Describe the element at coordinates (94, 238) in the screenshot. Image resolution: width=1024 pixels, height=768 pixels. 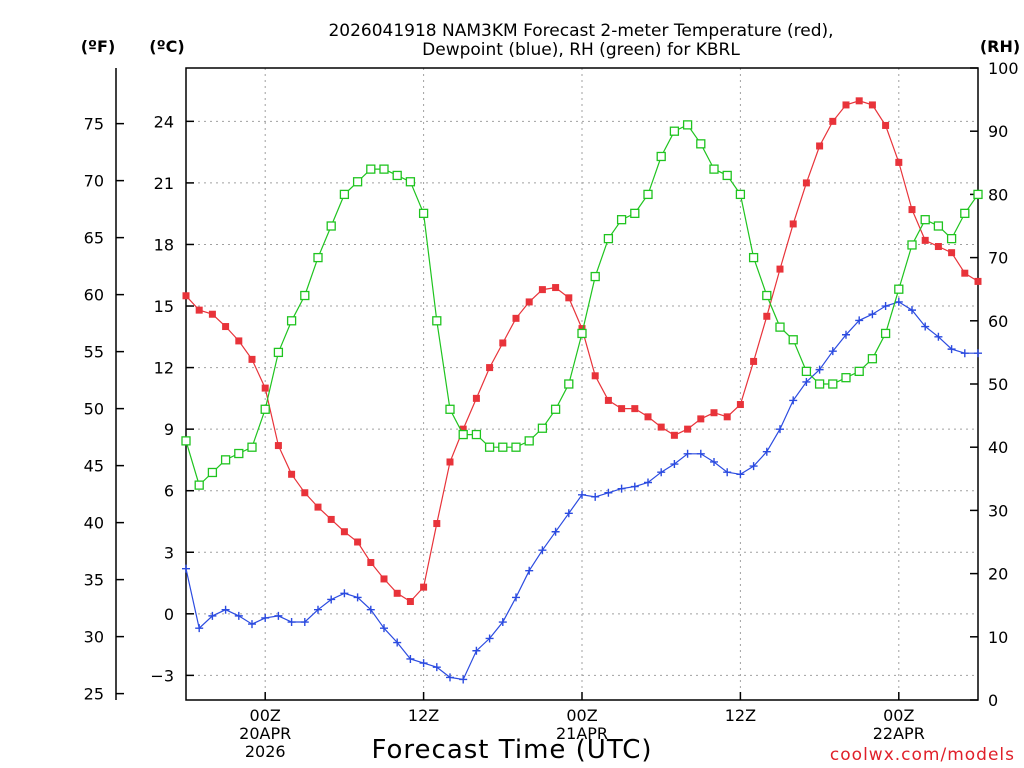
I see `fahrenheit-tick-label: 65` at that location.